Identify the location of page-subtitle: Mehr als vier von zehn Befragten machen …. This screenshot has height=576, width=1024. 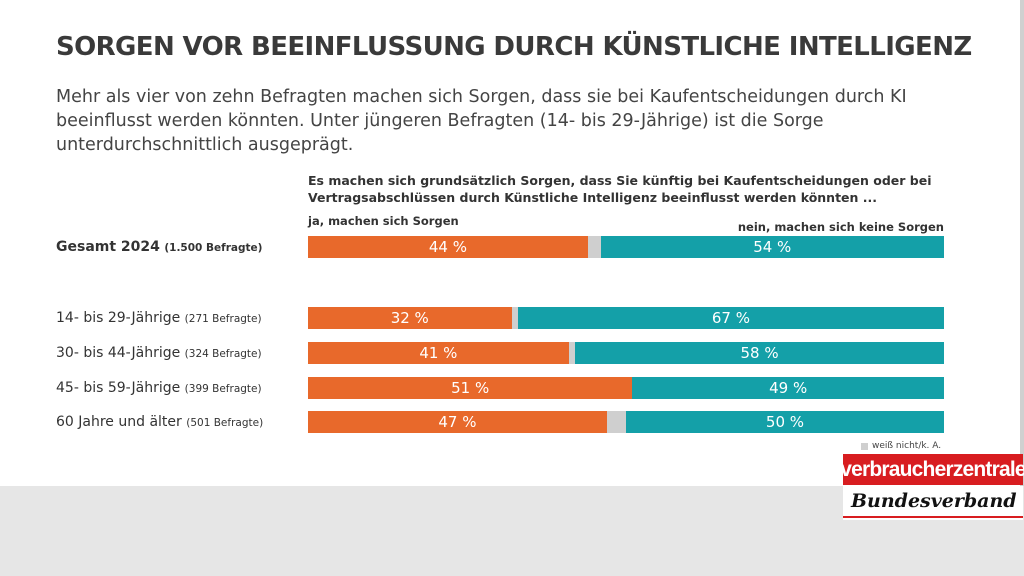
(481, 121).